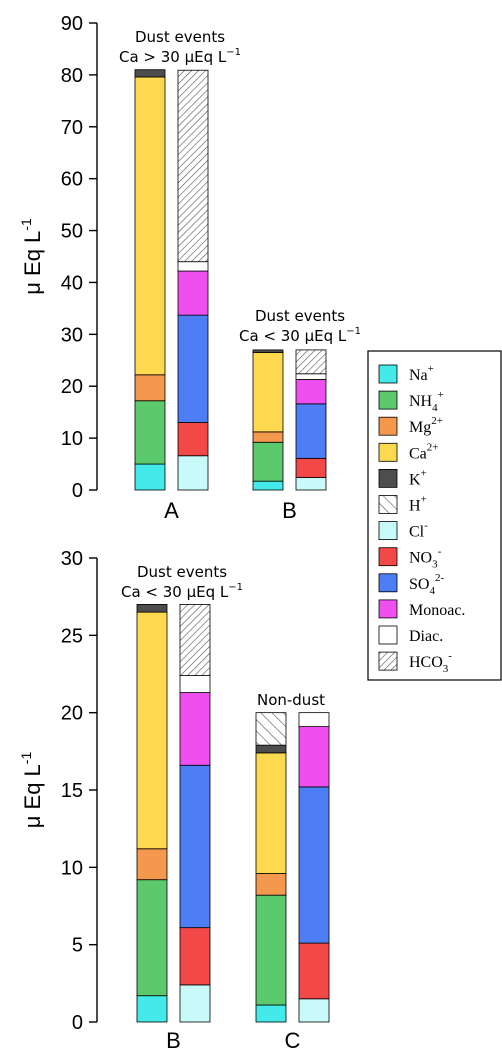 The image size is (502, 1053). What do you see at coordinates (72, 128) in the screenshot?
I see `y-tick-label: 70` at bounding box center [72, 128].